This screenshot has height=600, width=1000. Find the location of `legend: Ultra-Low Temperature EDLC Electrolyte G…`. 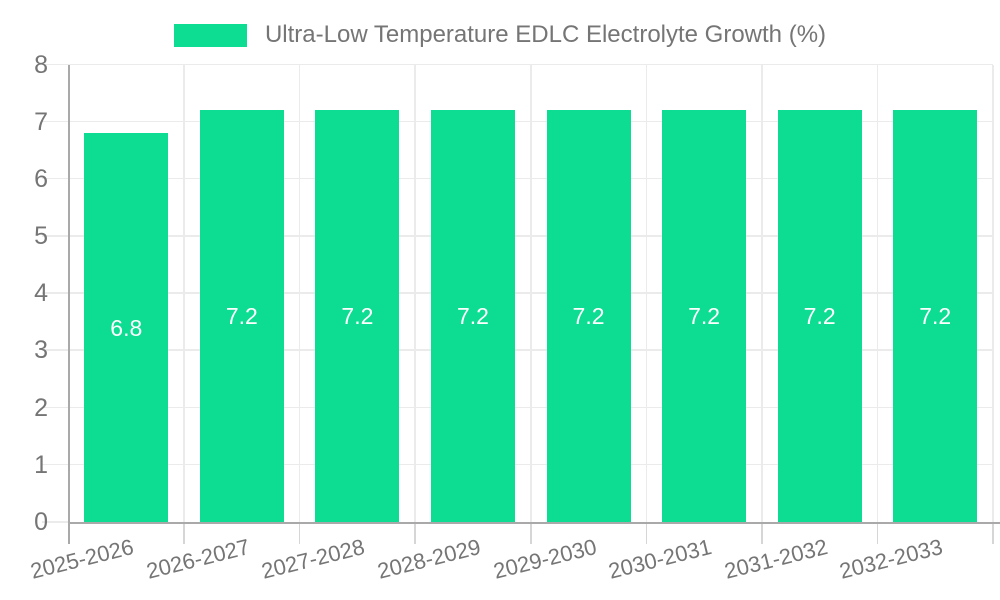

legend: Ultra-Low Temperature EDLC Electrolyte G… is located at coordinates (500, 35).